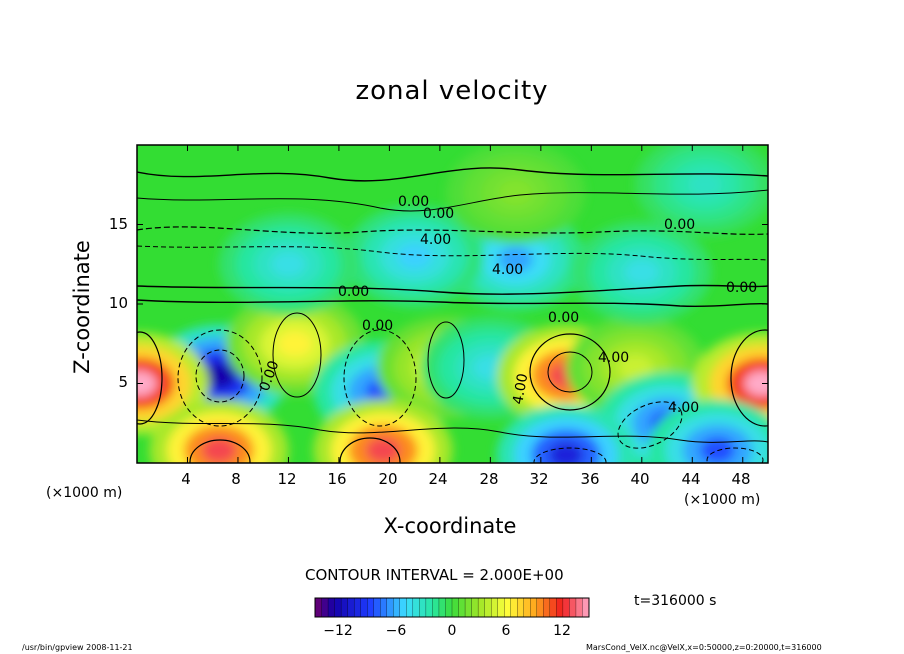 Image resolution: width=904 pixels, height=654 pixels. What do you see at coordinates (452, 631) in the screenshot?
I see `colorbar-tick-label: 0` at bounding box center [452, 631].